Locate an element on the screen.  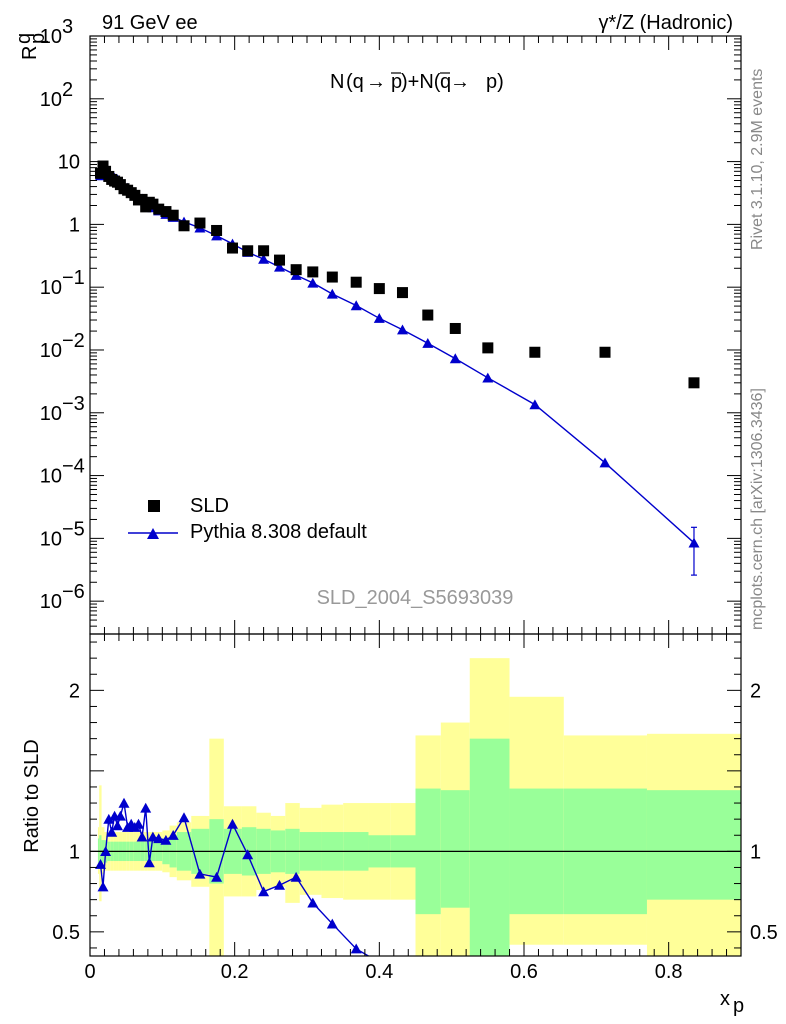
y-tick-label: 10 −3 is located at coordinates (62, 409).